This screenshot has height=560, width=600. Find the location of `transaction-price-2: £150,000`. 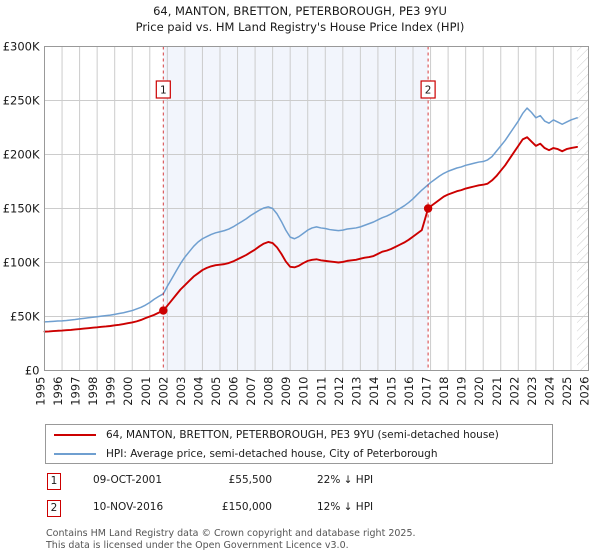

transaction-price-2: £150,000 is located at coordinates (246, 507).